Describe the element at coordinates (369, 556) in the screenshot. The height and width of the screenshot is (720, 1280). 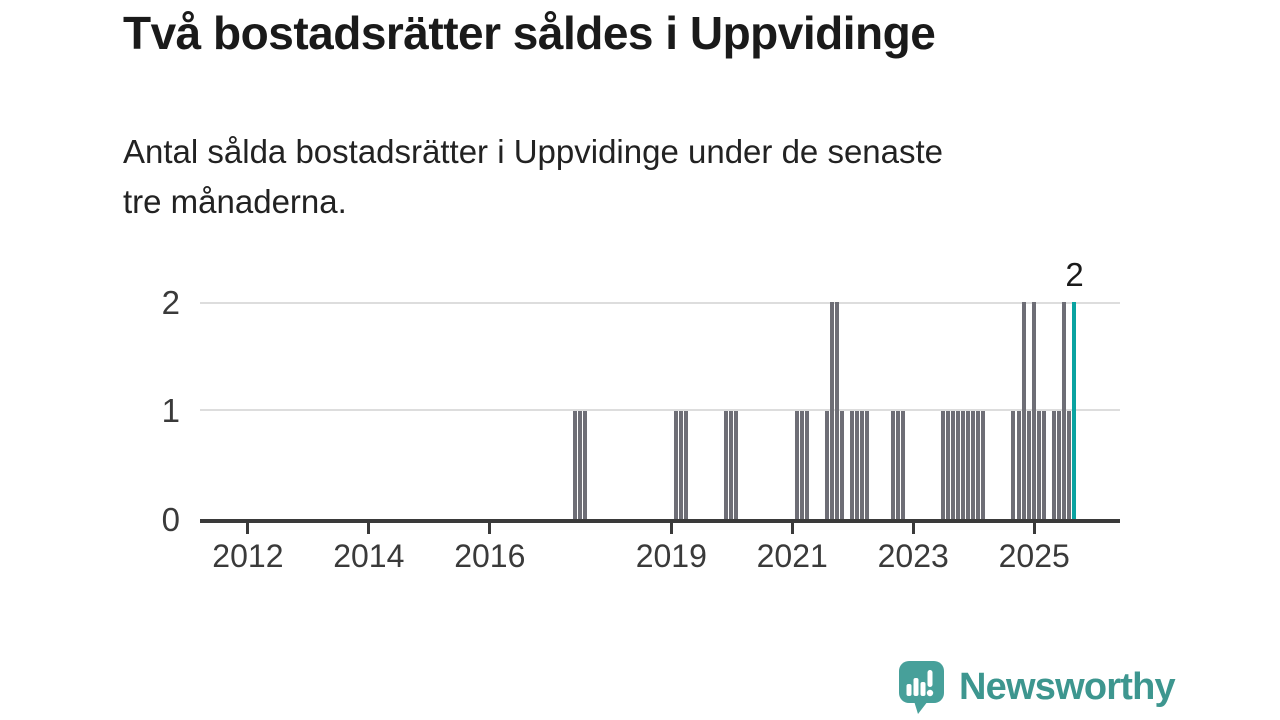
I see `x-axis-tick-label: 2014` at that location.